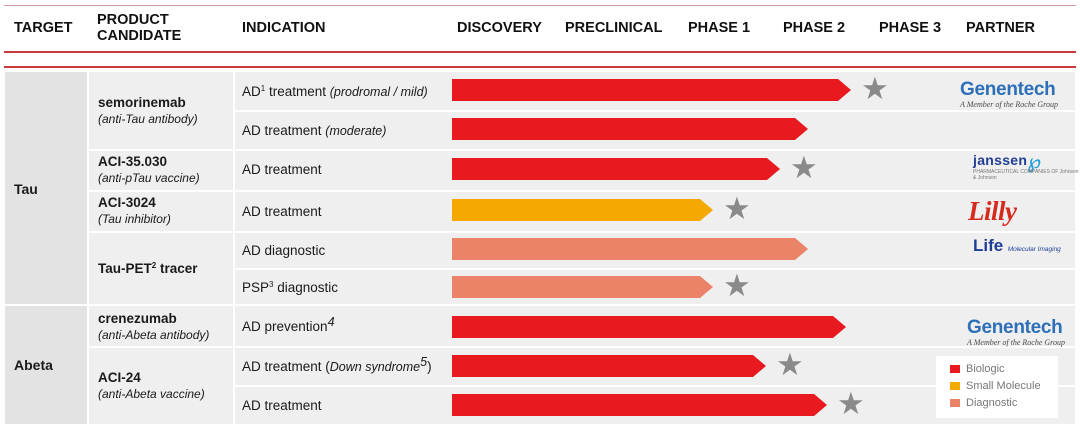 Image resolution: width=1080 pixels, height=427 pixels. Describe the element at coordinates (356, 131) in the screenshot. I see `ind-italic: (moderate)` at that location.